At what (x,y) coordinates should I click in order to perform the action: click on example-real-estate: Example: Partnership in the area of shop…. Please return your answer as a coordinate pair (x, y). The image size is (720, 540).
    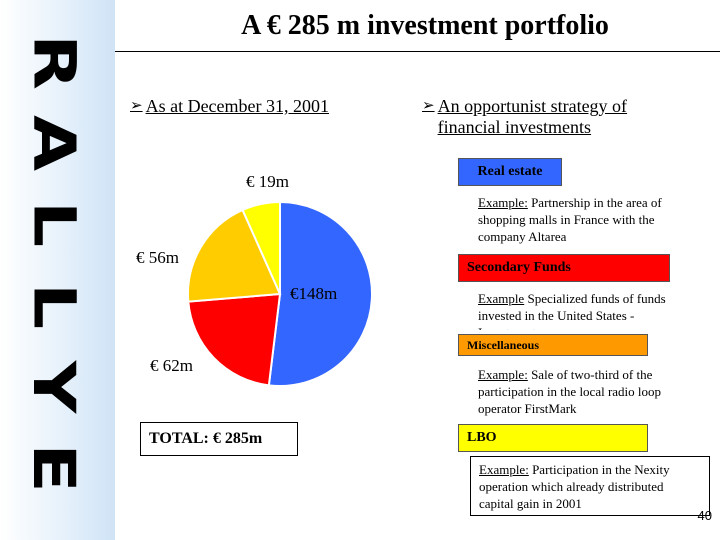
    Looking at the image, I should click on (580, 219).